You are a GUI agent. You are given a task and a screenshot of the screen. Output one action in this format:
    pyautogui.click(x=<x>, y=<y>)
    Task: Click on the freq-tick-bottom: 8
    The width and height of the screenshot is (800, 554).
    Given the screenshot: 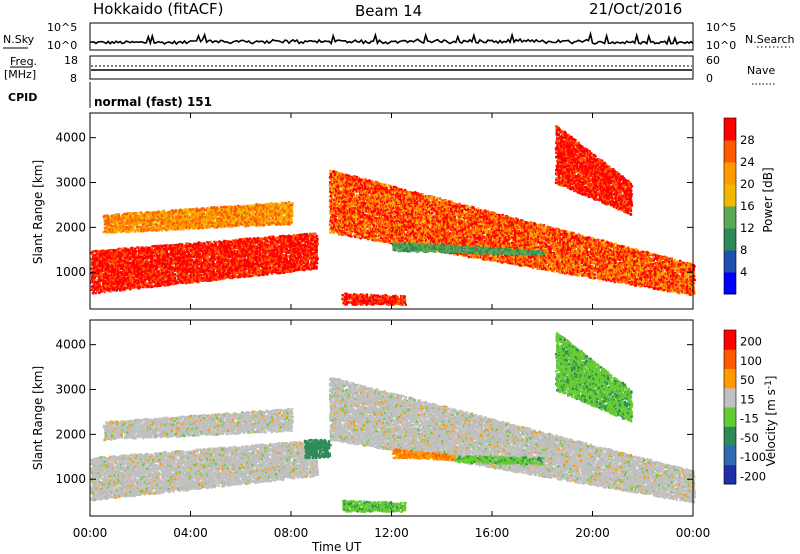 What is the action you would take?
    pyautogui.click(x=73, y=78)
    